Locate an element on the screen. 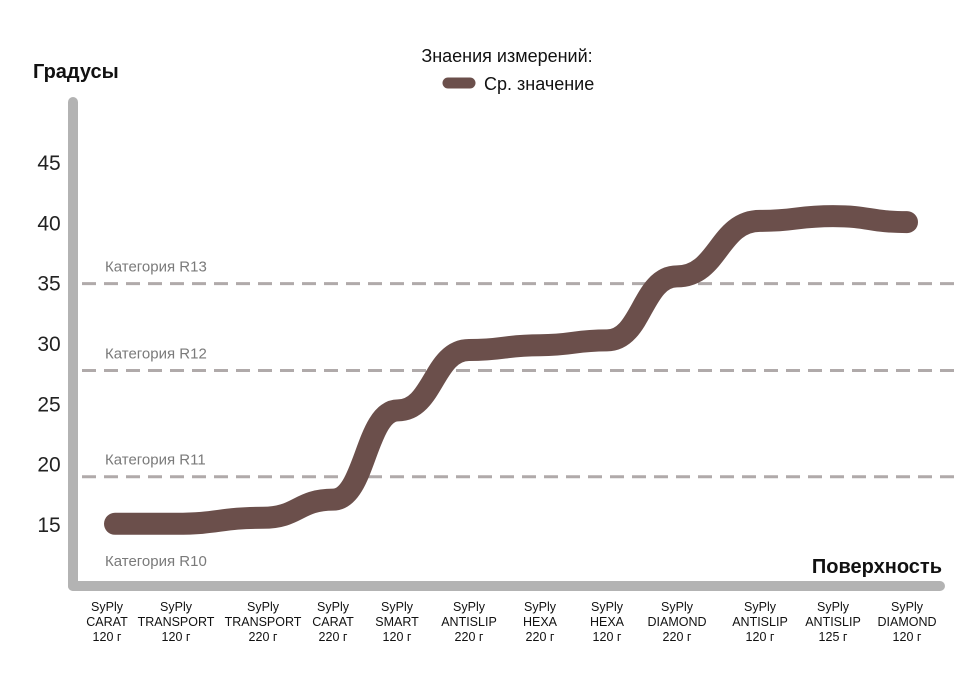 Image resolution: width=960 pixels, height=698 pixels. y-tick-label: 20 is located at coordinates (48, 465).